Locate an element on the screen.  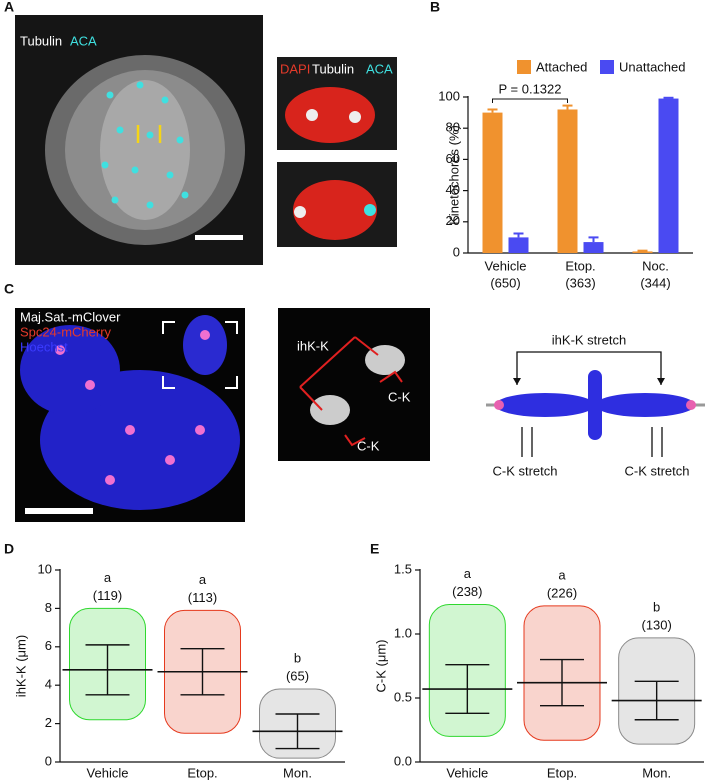
group-count: (238) is located at coordinates (467, 591).